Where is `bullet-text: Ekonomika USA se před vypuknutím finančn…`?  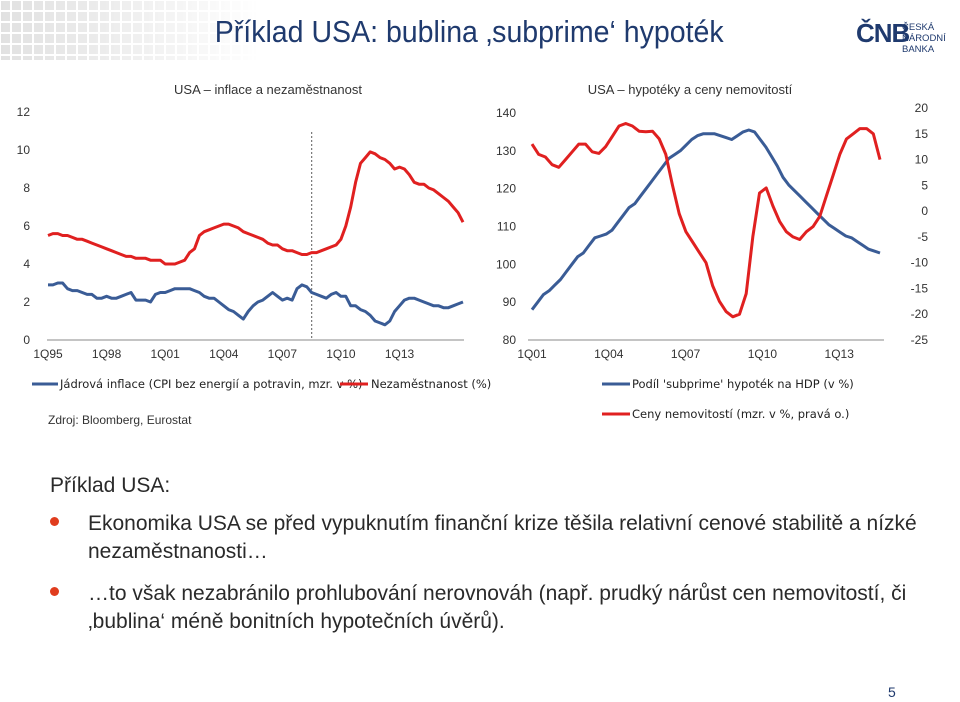 bullet-text: Ekonomika USA se před vypuknutím finančn… is located at coordinates (502, 537).